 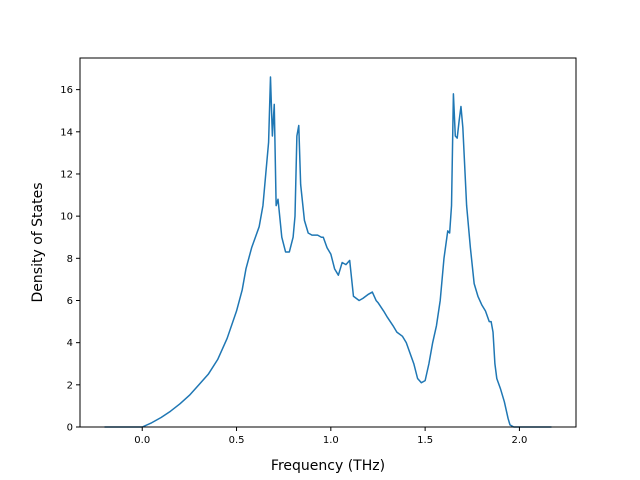 What do you see at coordinates (142, 440) in the screenshot?
I see `x-tick-label: 0.0` at bounding box center [142, 440].